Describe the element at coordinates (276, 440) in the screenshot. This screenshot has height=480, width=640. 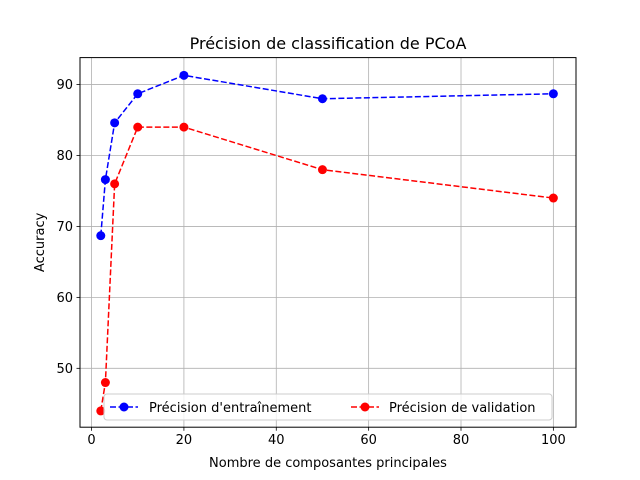
I see `x-tick-label: 40` at that location.